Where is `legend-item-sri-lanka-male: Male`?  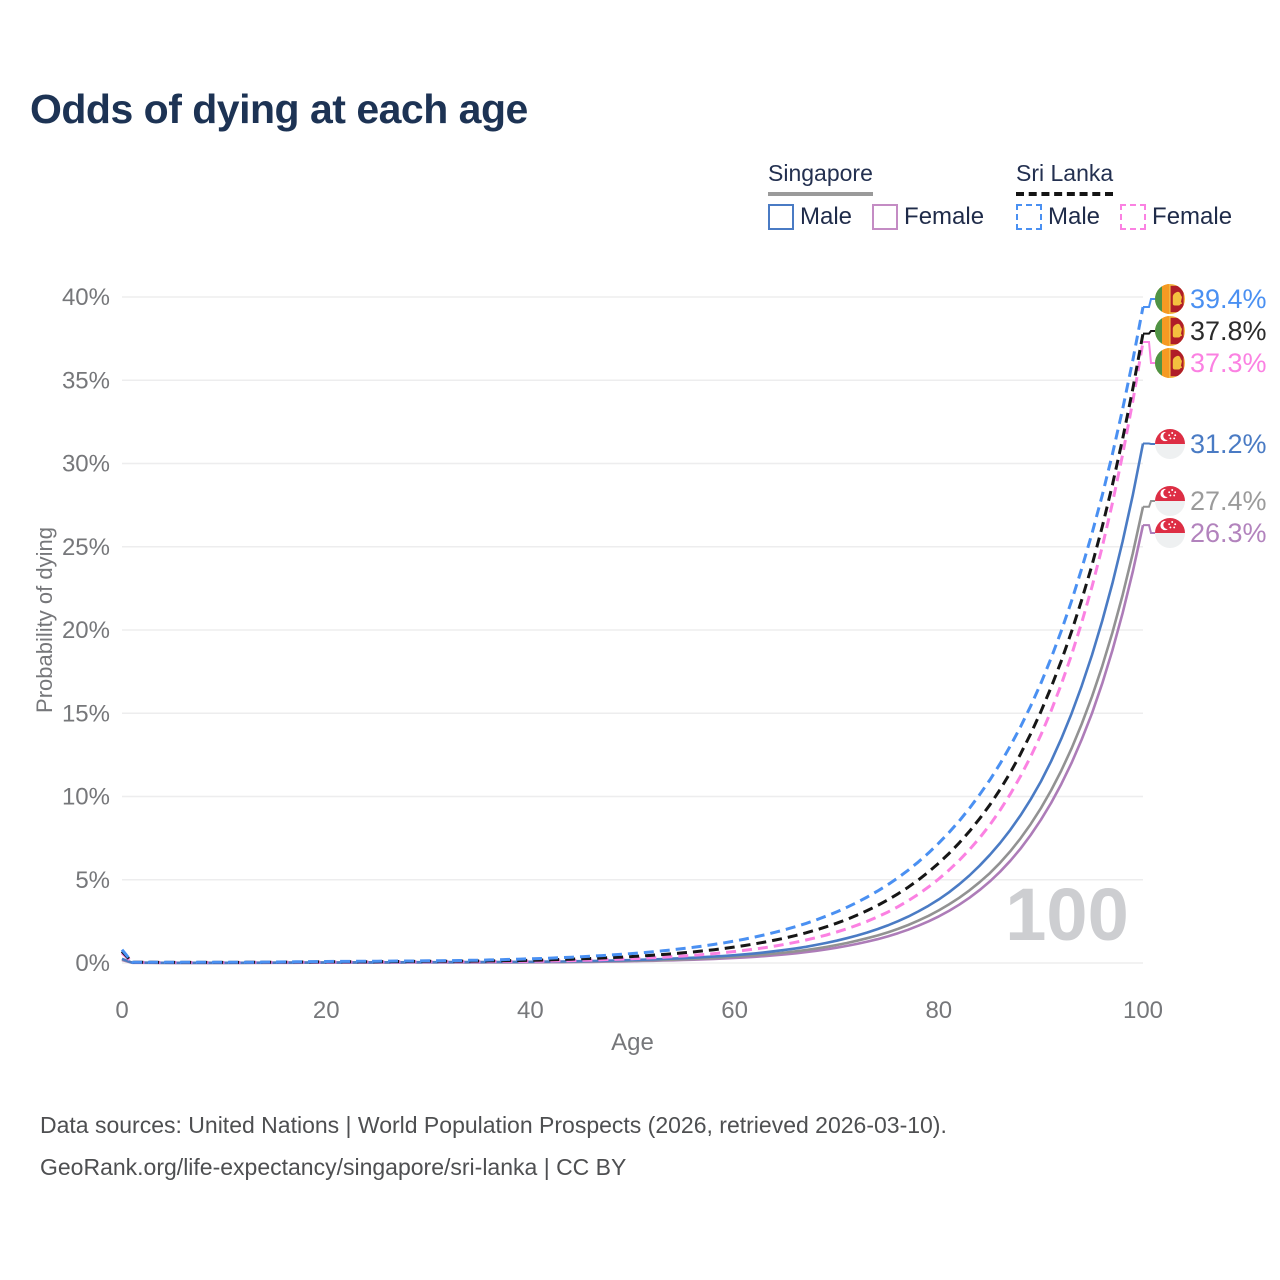
legend-item-sri-lanka-male: Male is located at coordinates (1058, 217).